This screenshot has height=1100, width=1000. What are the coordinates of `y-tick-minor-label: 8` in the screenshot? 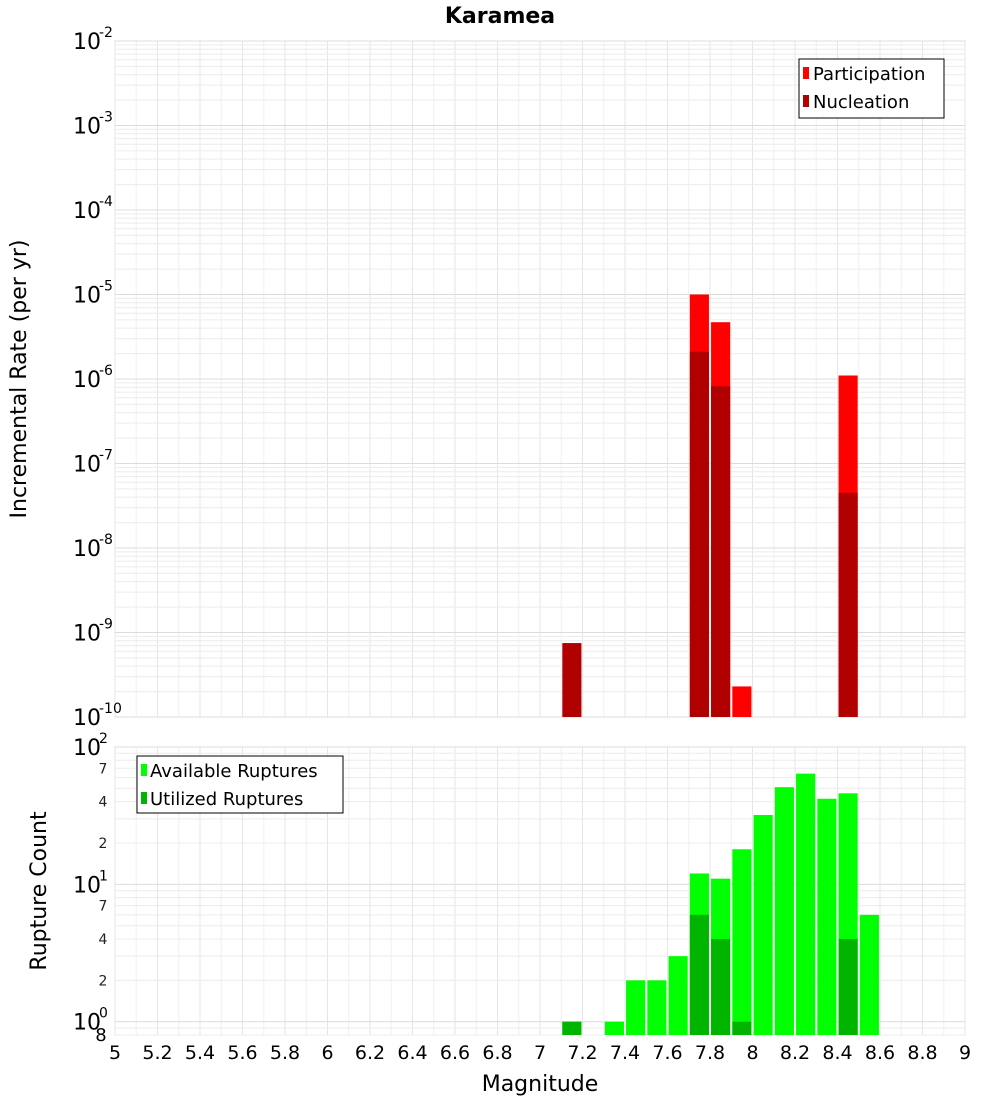 It's located at (100, 1035).